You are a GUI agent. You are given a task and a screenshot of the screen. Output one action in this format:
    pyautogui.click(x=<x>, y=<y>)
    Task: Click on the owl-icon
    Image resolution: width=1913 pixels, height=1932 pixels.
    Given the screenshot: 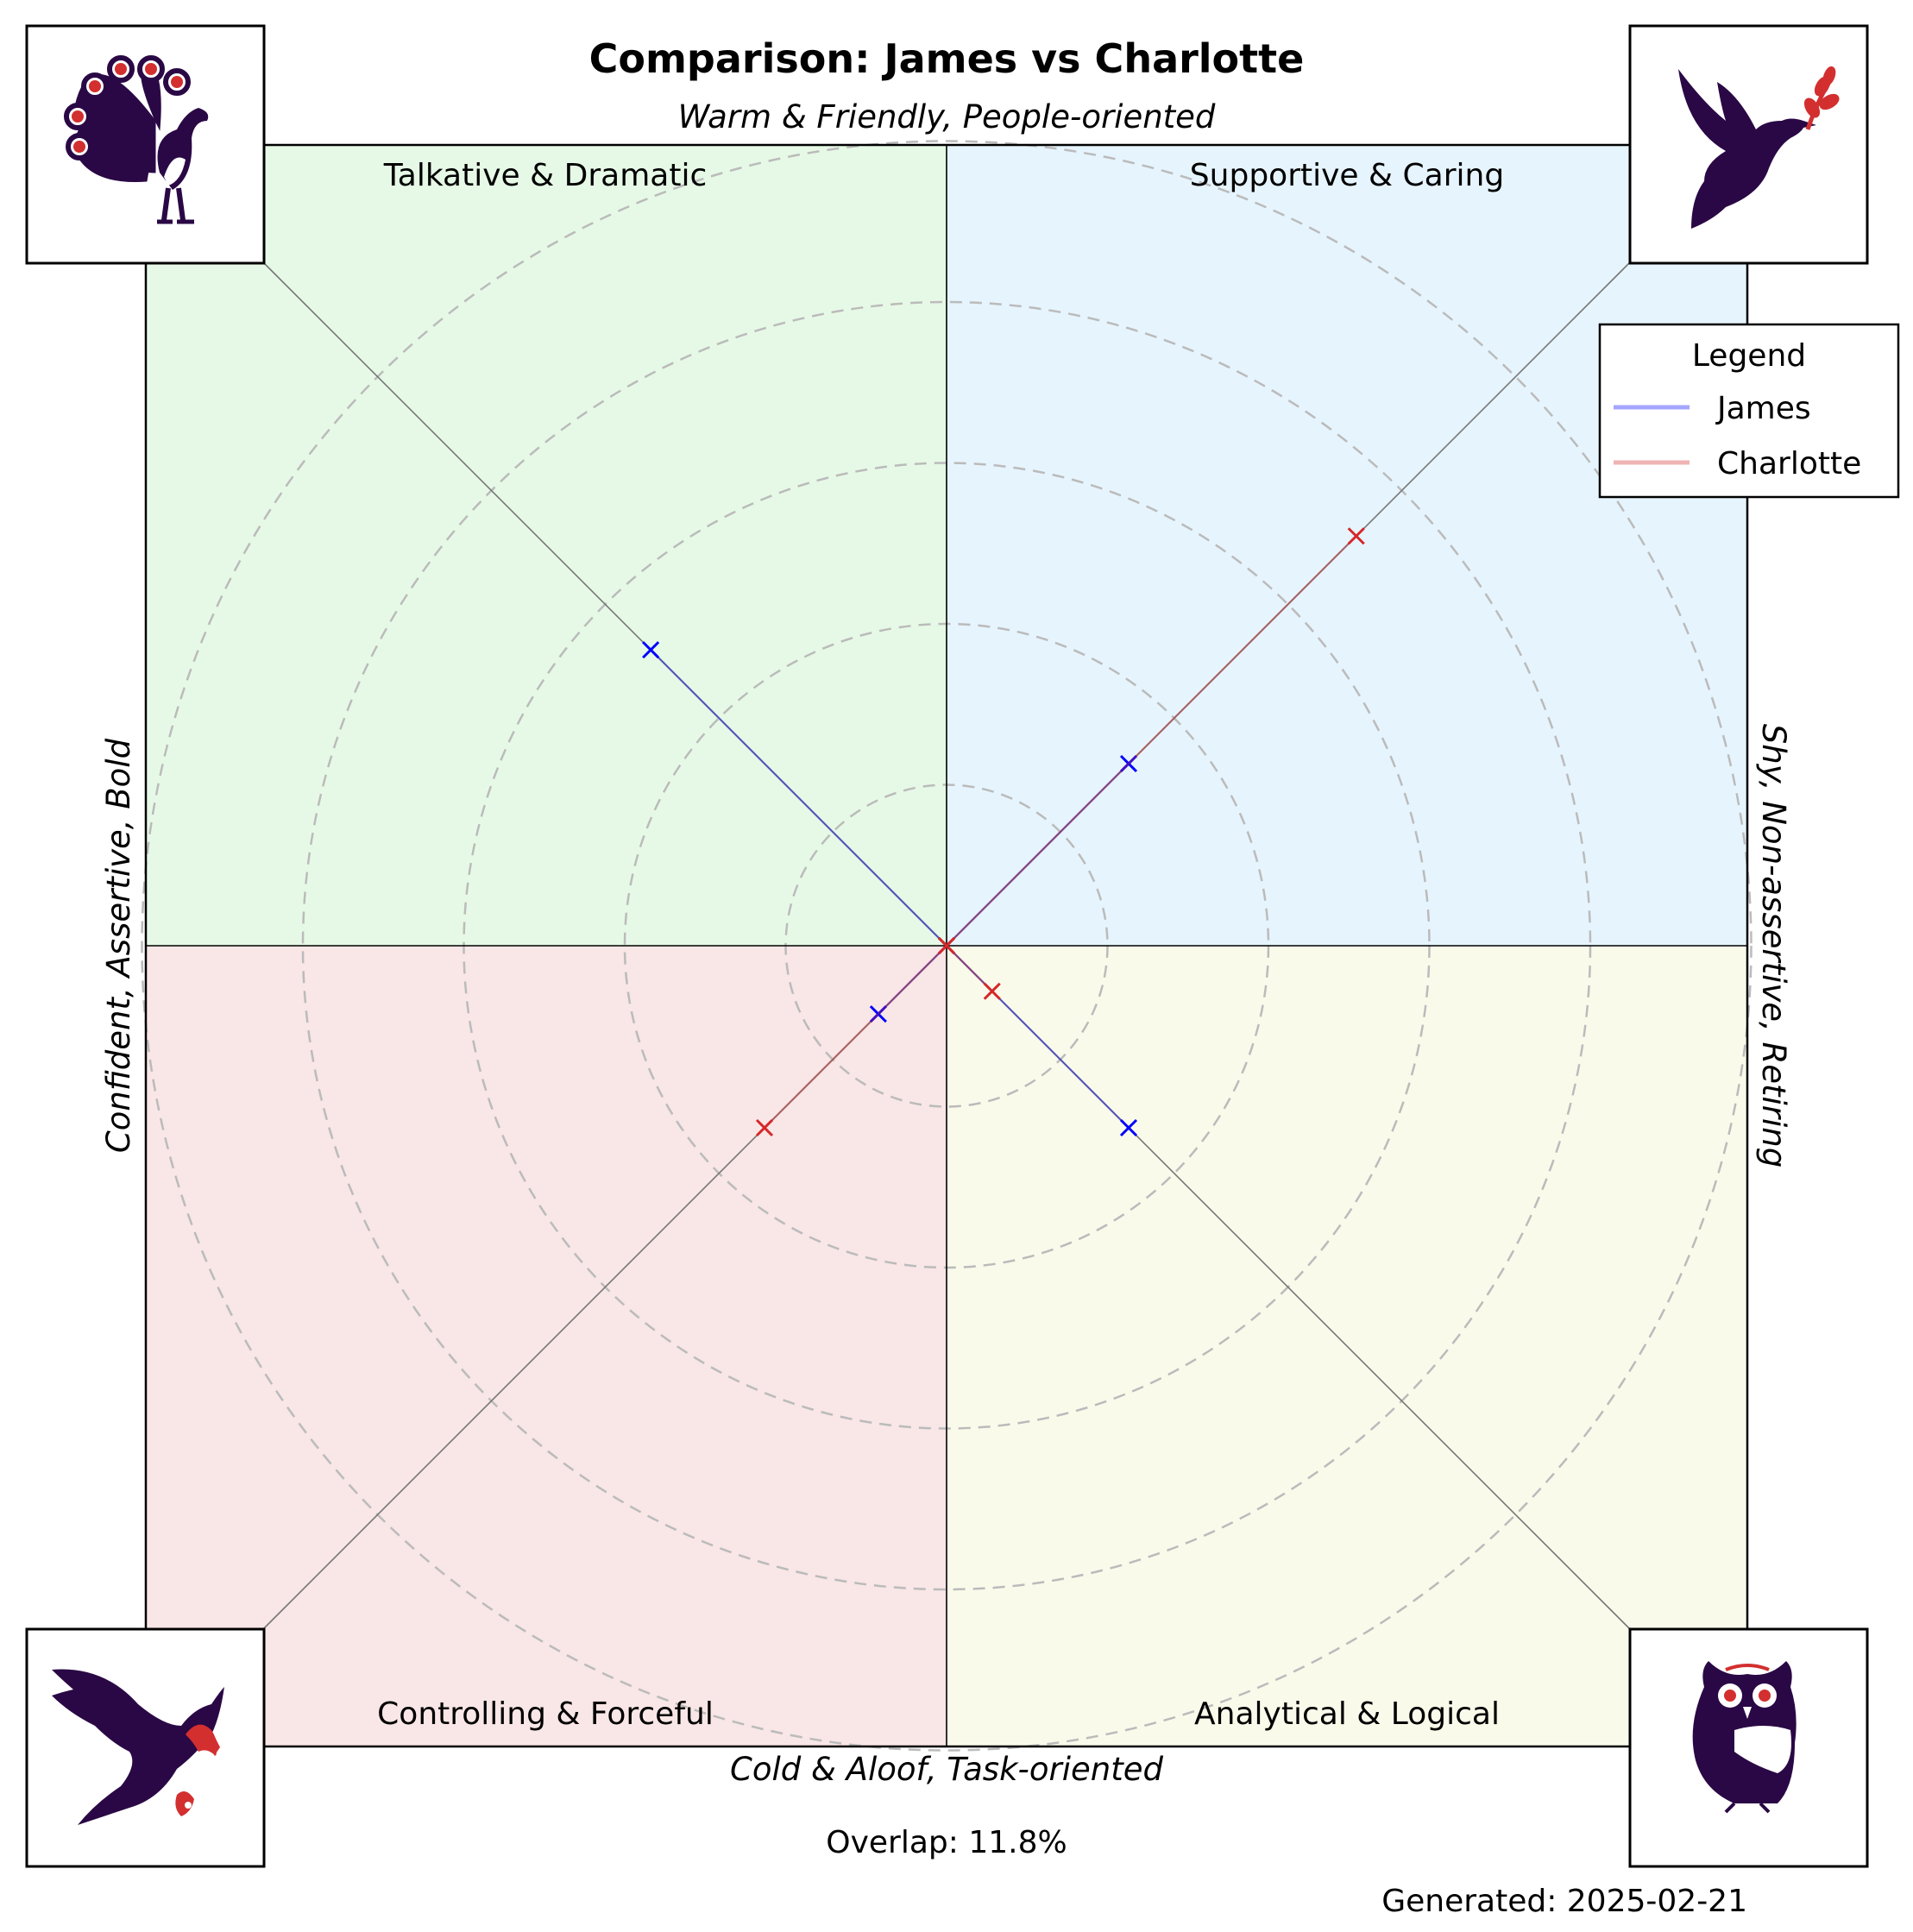 What is the action you would take?
    pyautogui.click(x=1744, y=1737)
    